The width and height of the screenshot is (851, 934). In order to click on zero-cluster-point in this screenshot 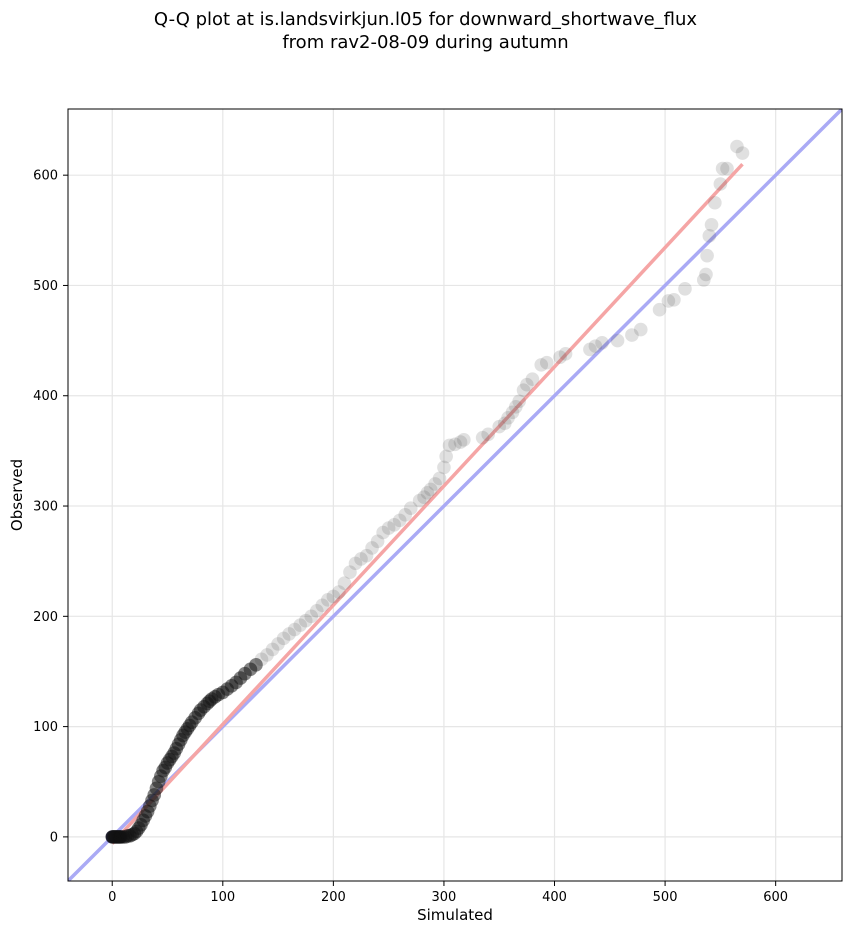, I will do `click(121, 837)`.